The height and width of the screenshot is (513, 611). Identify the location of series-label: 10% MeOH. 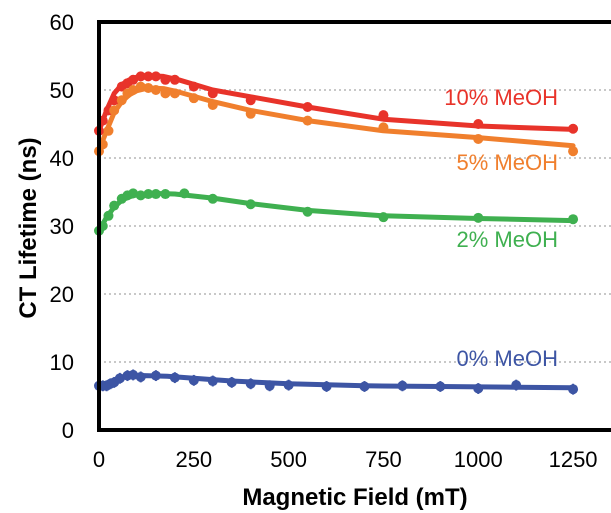
(501, 97).